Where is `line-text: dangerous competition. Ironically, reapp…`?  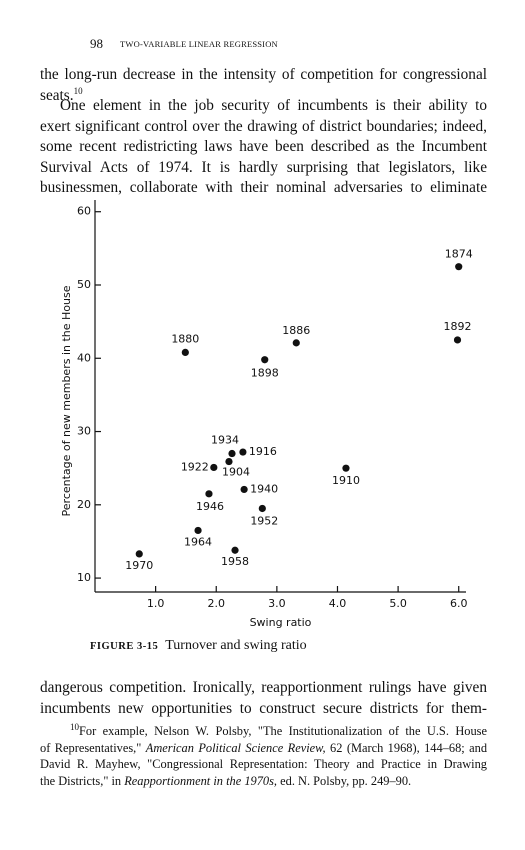
line-text: dangerous competition. Ironically, reapp… is located at coordinates (263, 687).